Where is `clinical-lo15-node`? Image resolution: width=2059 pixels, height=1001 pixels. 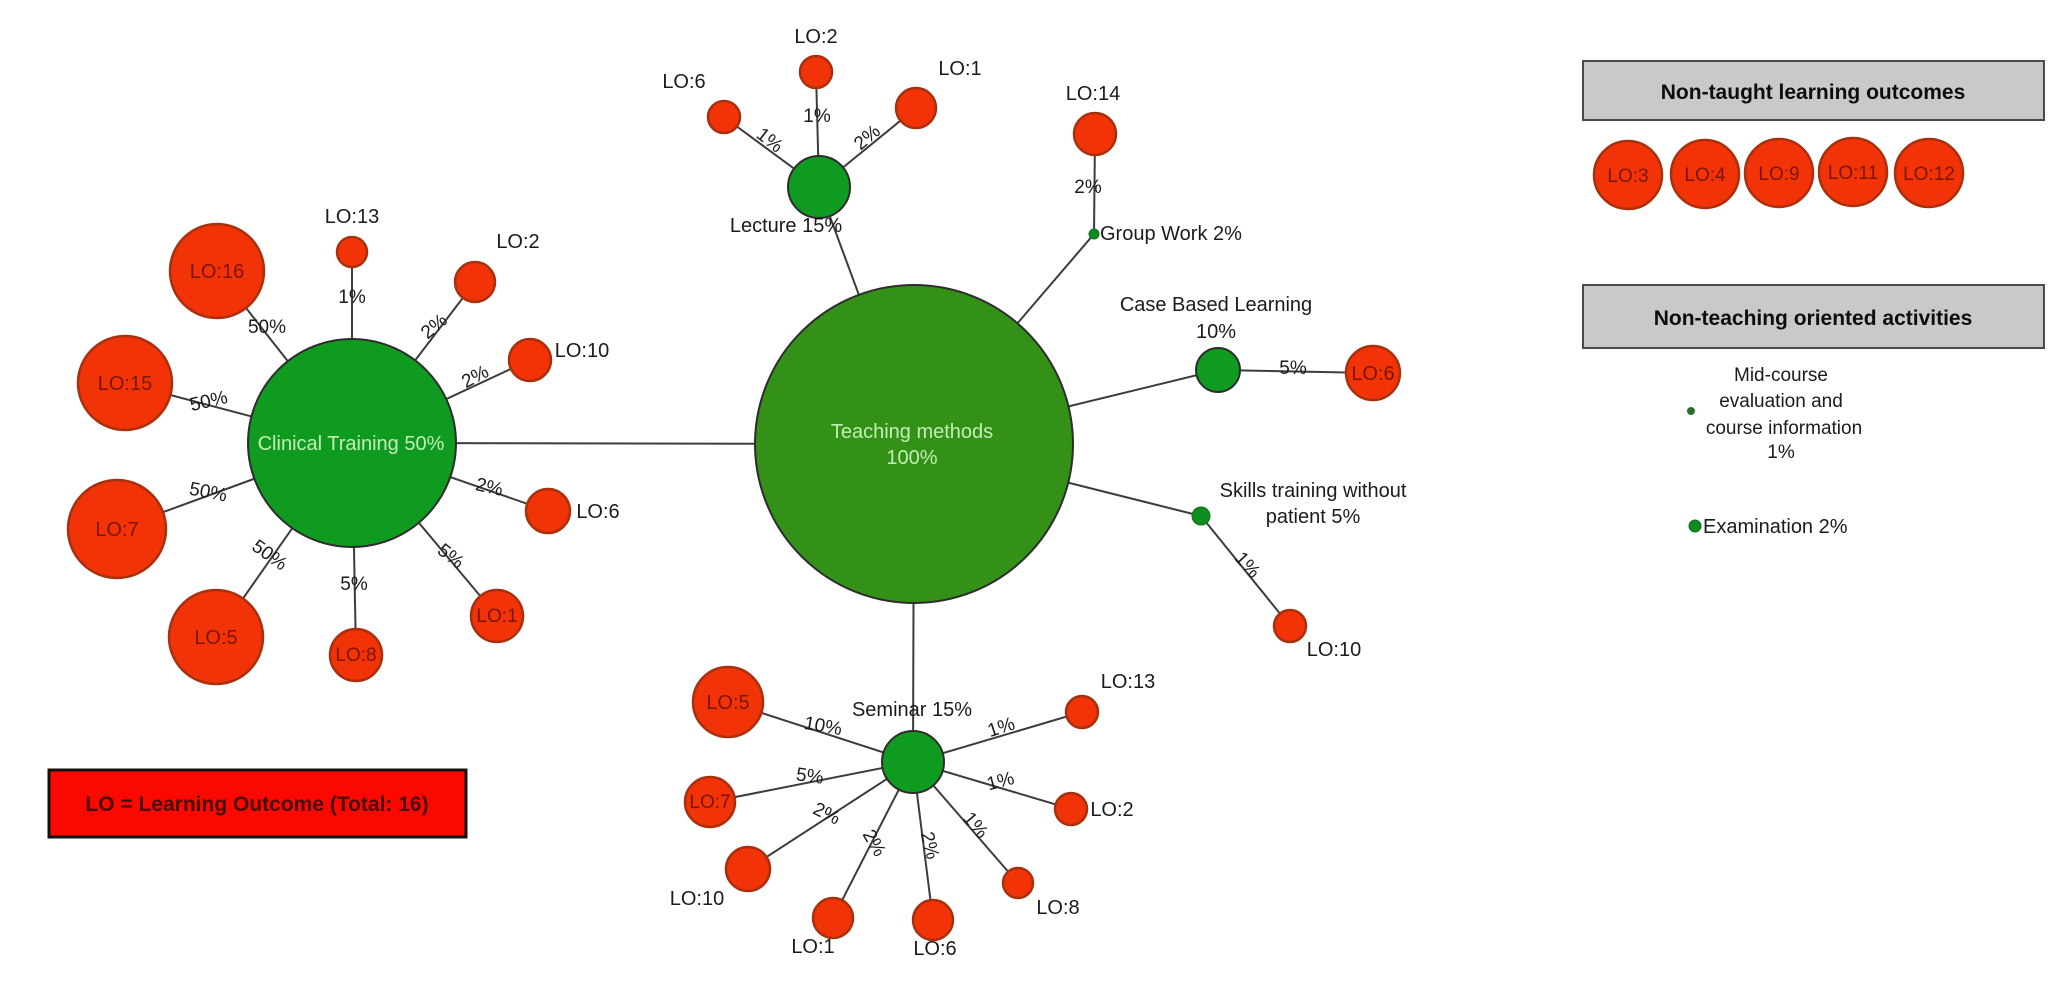
clinical-lo15-node is located at coordinates (125, 383).